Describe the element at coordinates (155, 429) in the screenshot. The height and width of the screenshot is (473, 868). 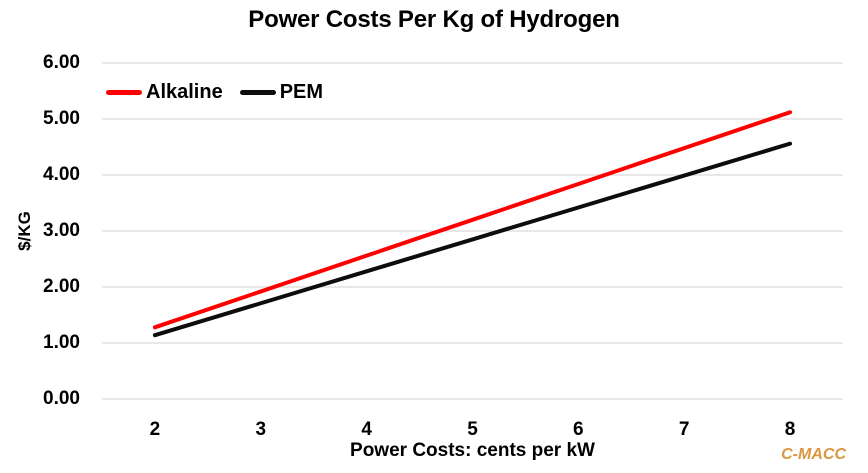
I see `x-tick-label: 2` at that location.